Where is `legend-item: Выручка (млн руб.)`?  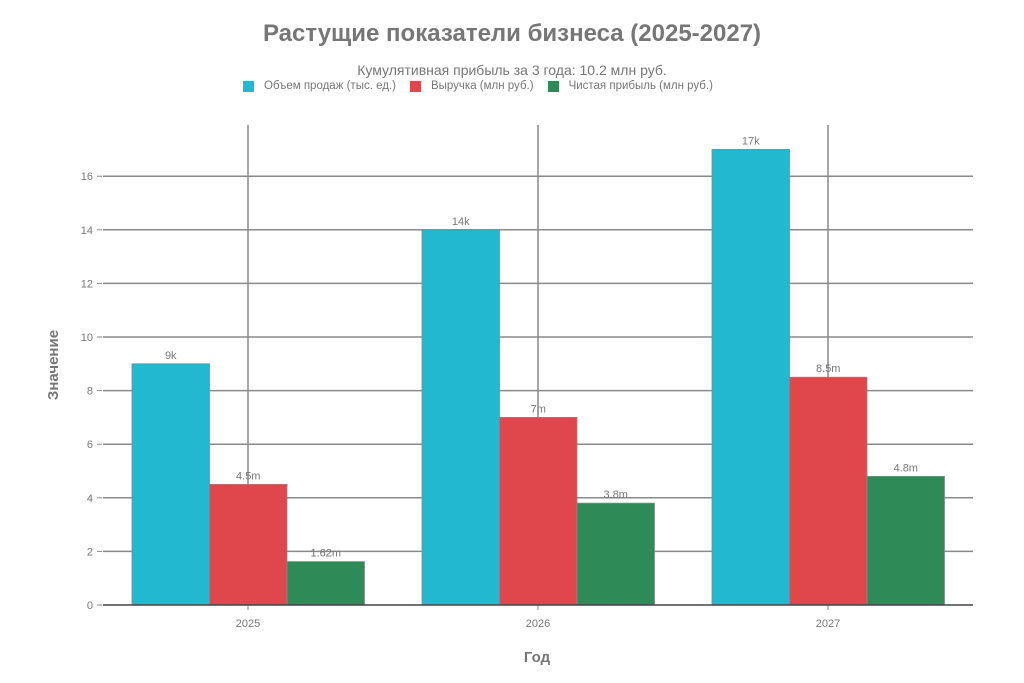 legend-item: Выручка (млн руб.) is located at coordinates (471, 86).